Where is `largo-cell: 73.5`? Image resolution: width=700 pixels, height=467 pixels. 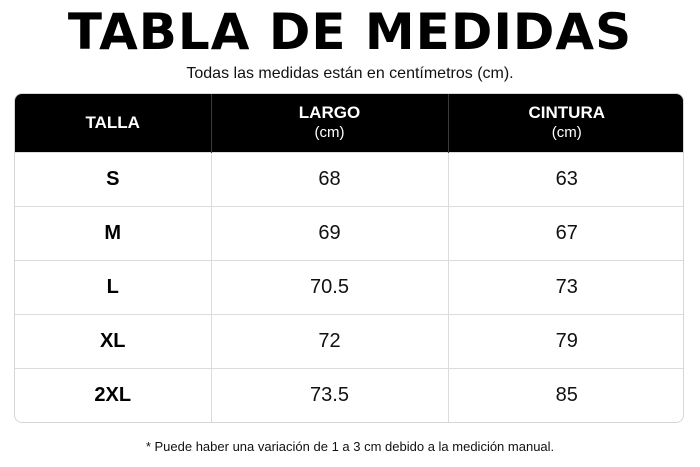 largo-cell: 73.5 is located at coordinates (330, 394).